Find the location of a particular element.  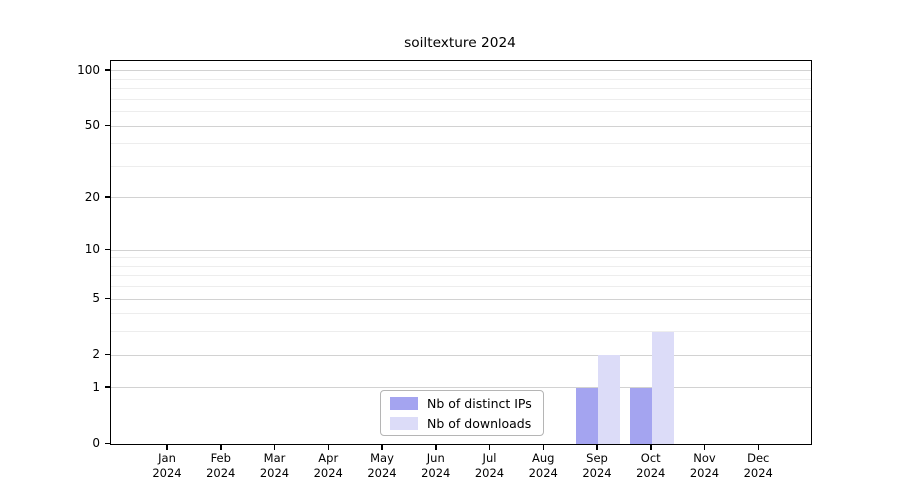

legend-row: Nb of distinct IPs is located at coordinates (462, 403).